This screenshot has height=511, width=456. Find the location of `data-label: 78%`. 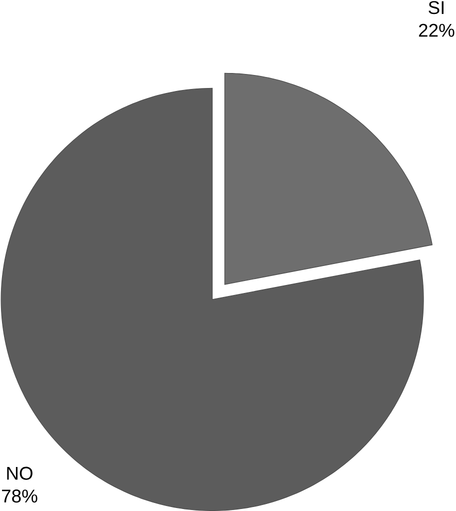

data-label: 78% is located at coordinates (20, 496).